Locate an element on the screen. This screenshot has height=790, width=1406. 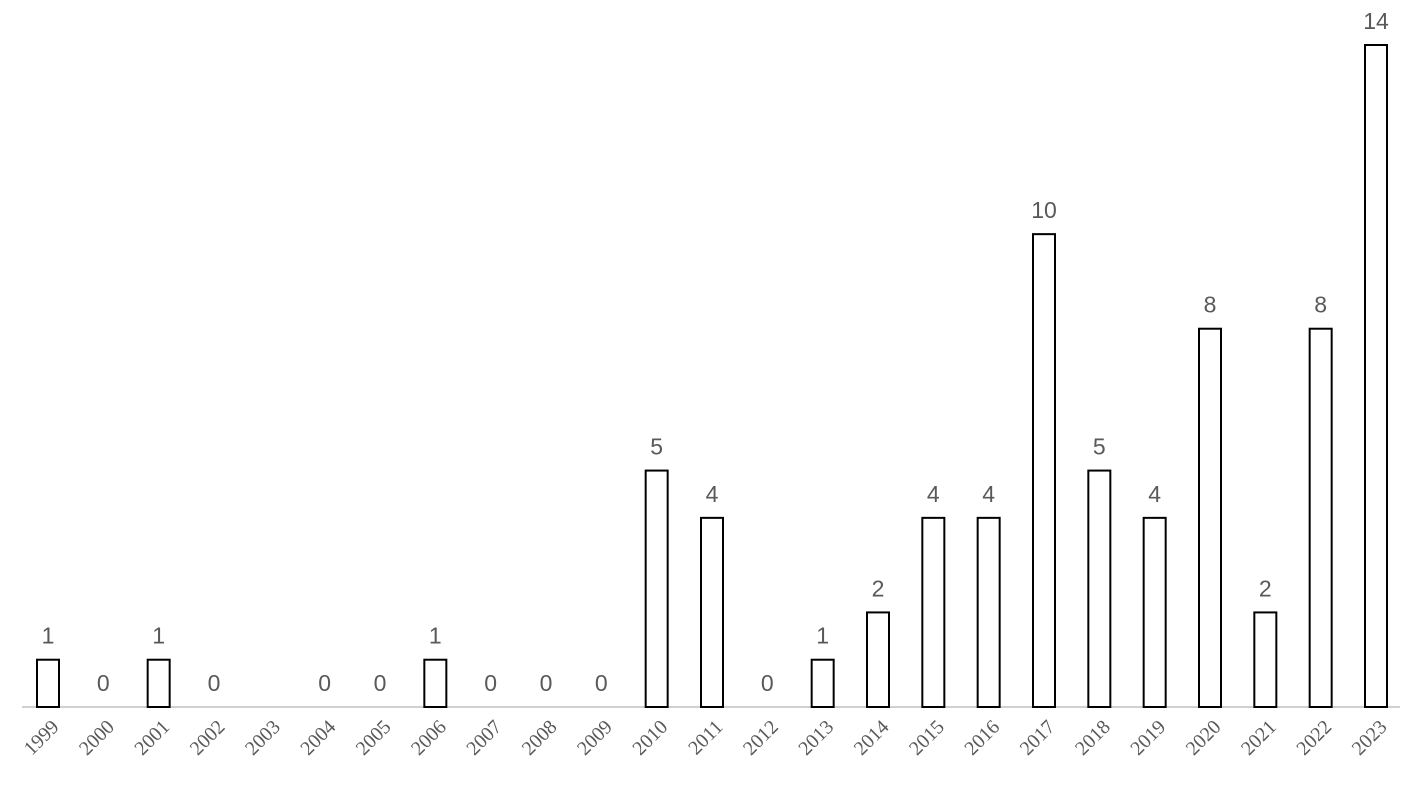
x-tick-label: 2013 is located at coordinates (816, 738).